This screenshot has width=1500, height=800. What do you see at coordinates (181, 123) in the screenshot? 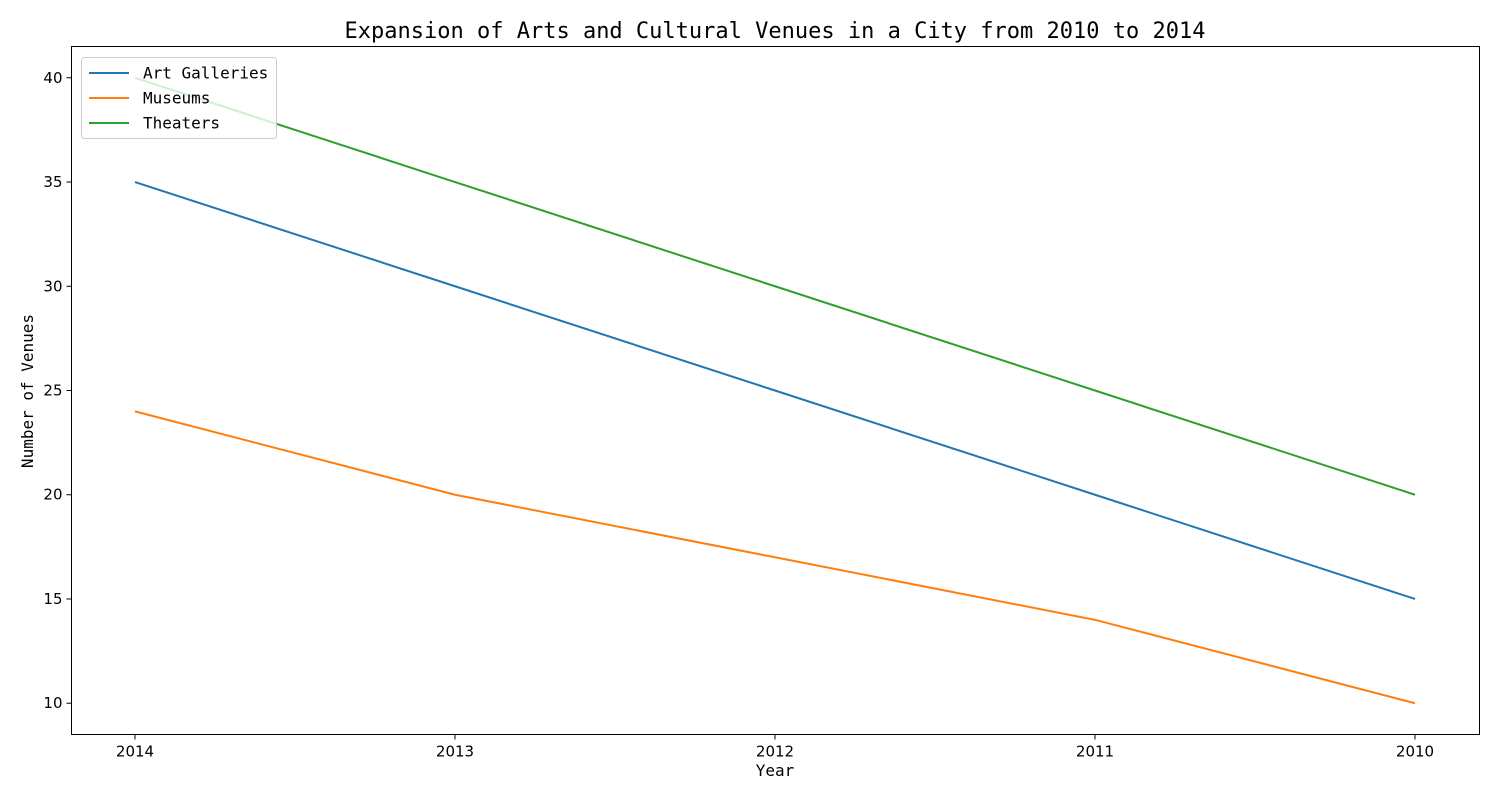
I see `legend-label-theaters: Theaters` at bounding box center [181, 123].